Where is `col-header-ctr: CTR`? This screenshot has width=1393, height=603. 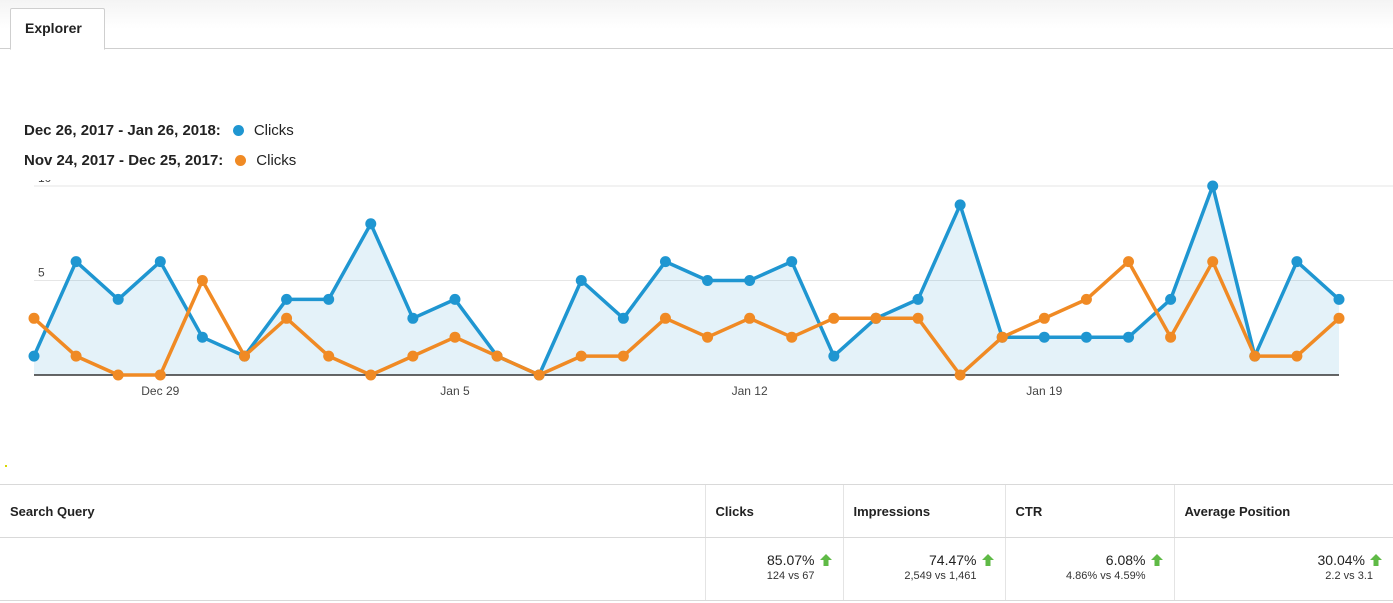 col-header-ctr: CTR is located at coordinates (1089, 511).